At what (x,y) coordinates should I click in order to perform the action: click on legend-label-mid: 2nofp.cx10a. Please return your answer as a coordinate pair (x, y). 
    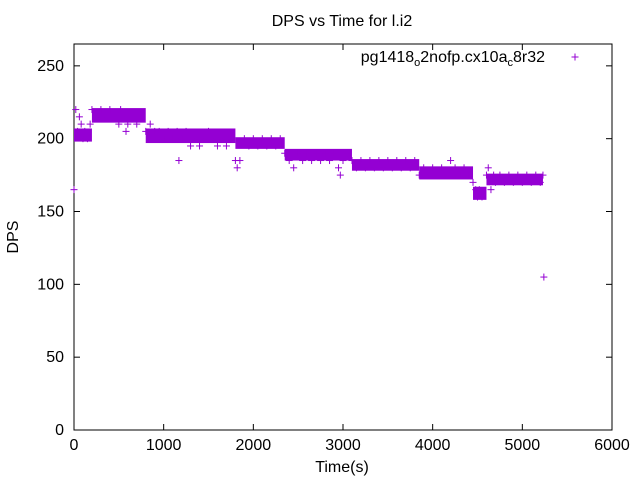
    Looking at the image, I should click on (463, 57).